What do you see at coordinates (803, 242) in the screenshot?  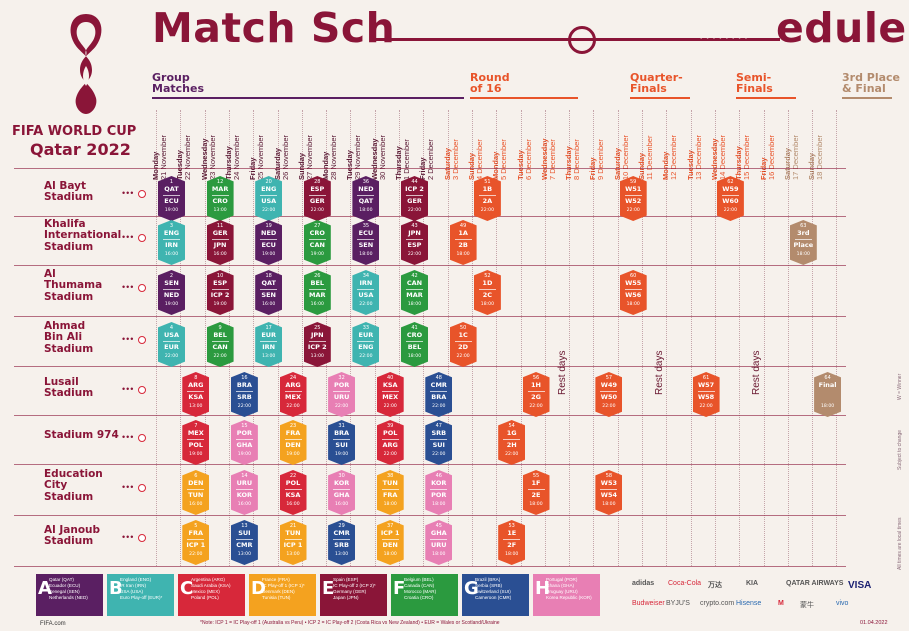 I see `match-card: 63 3rd Place 18:00` at bounding box center [803, 242].